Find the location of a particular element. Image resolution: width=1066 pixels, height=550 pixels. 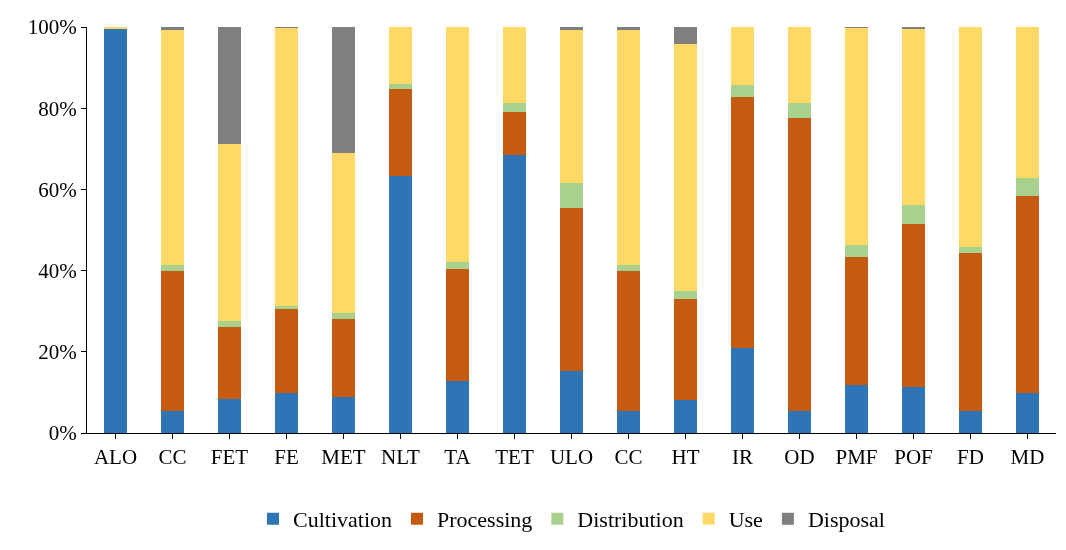

y-tick-label: 100% is located at coordinates (52, 27).